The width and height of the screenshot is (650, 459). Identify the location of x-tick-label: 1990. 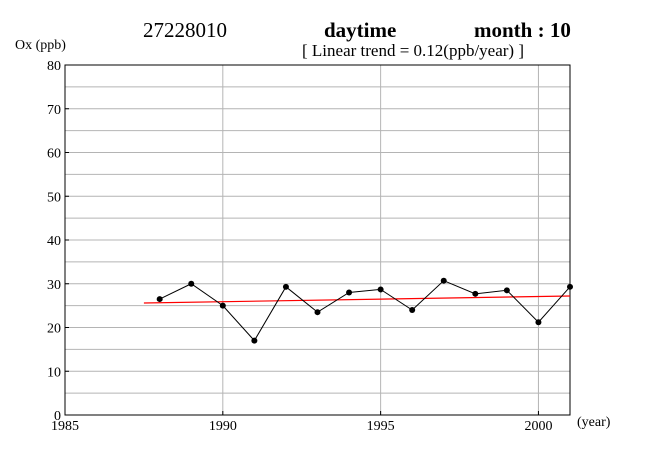
(223, 426).